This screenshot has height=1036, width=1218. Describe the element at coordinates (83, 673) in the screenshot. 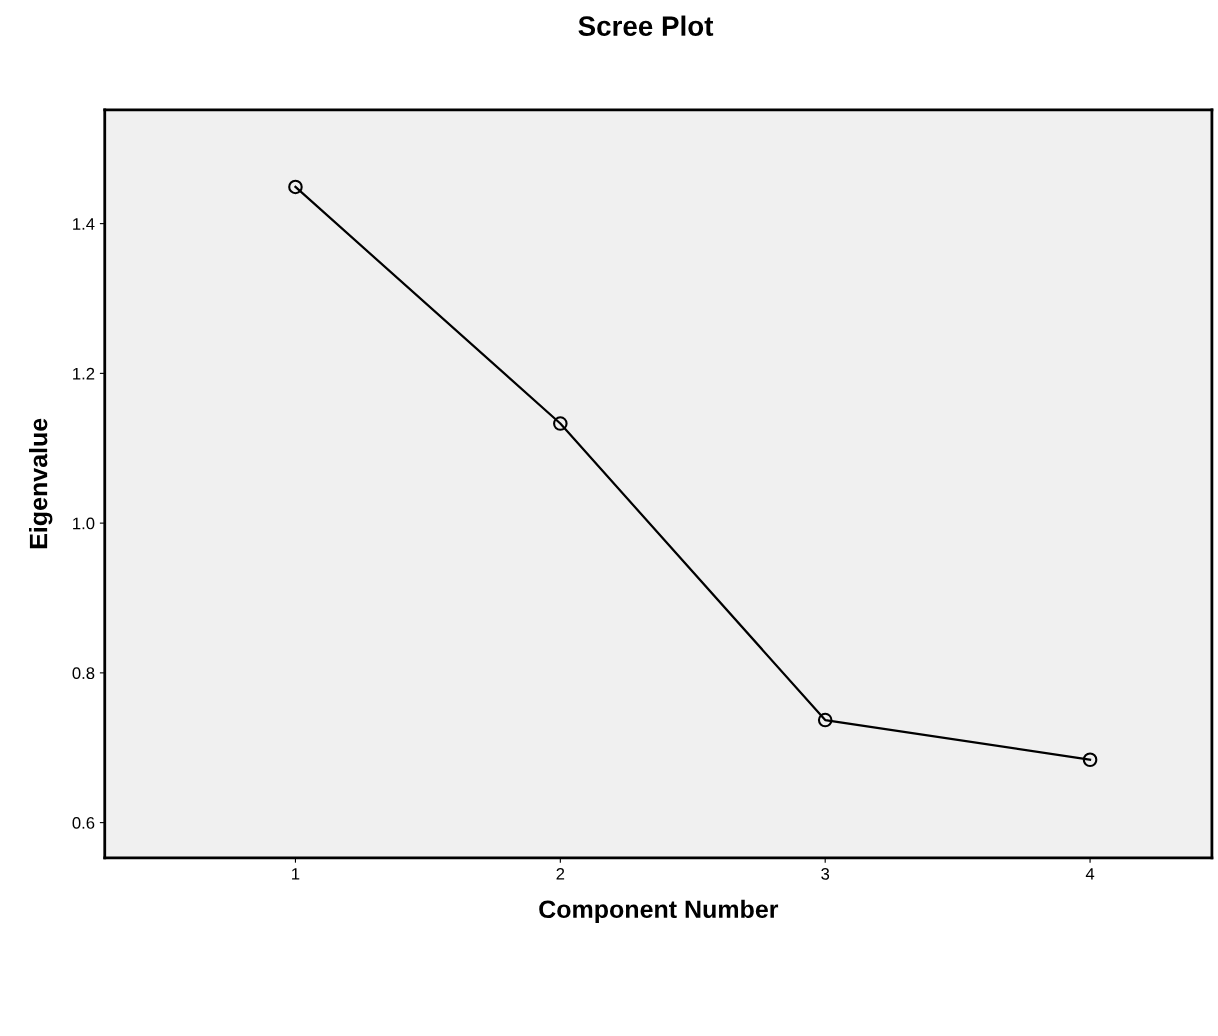

I see `y-tick-label: 0.8` at that location.